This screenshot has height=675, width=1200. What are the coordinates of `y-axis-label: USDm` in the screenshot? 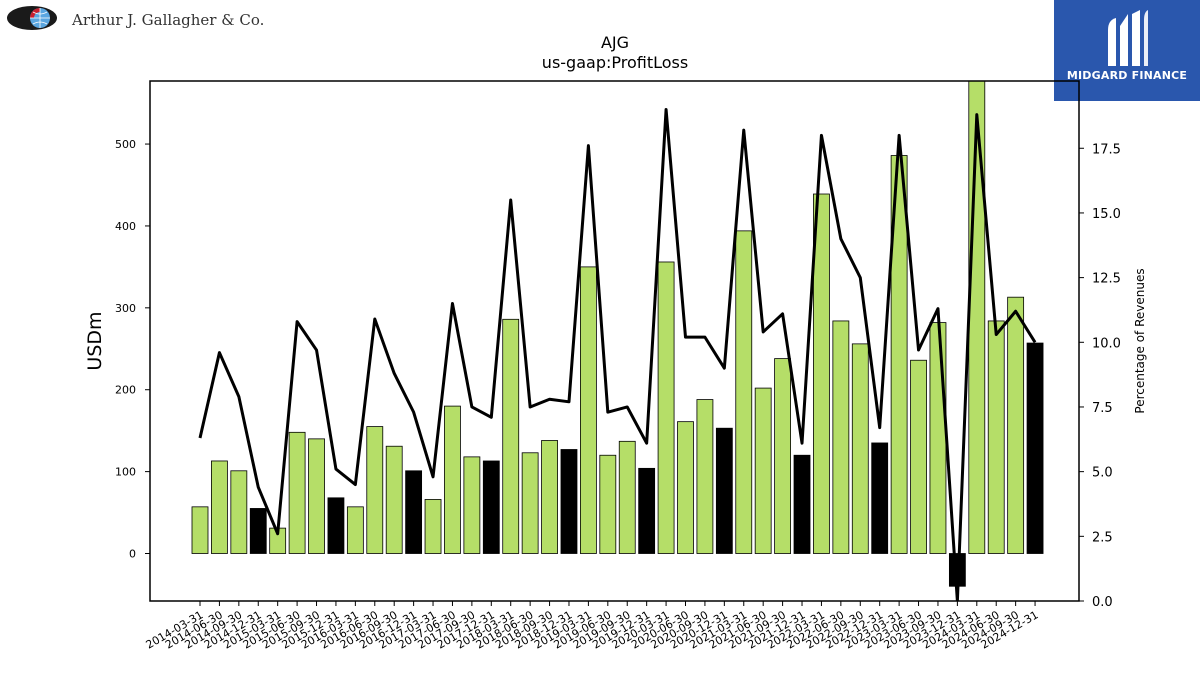 It's located at (95, 340).